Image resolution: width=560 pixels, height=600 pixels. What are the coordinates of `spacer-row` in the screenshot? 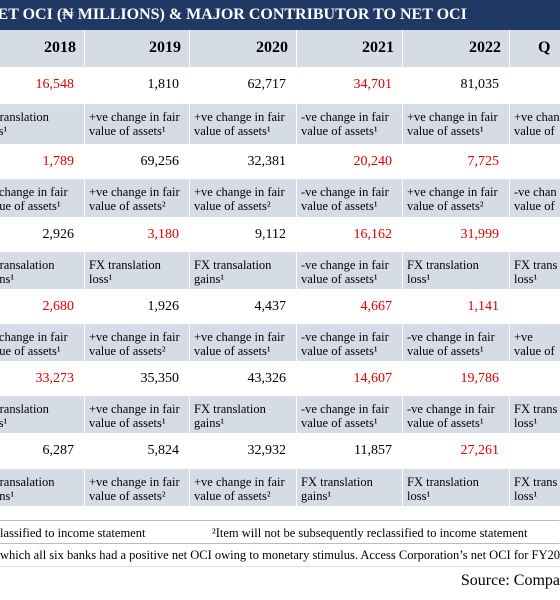 It's located at (280, 514).